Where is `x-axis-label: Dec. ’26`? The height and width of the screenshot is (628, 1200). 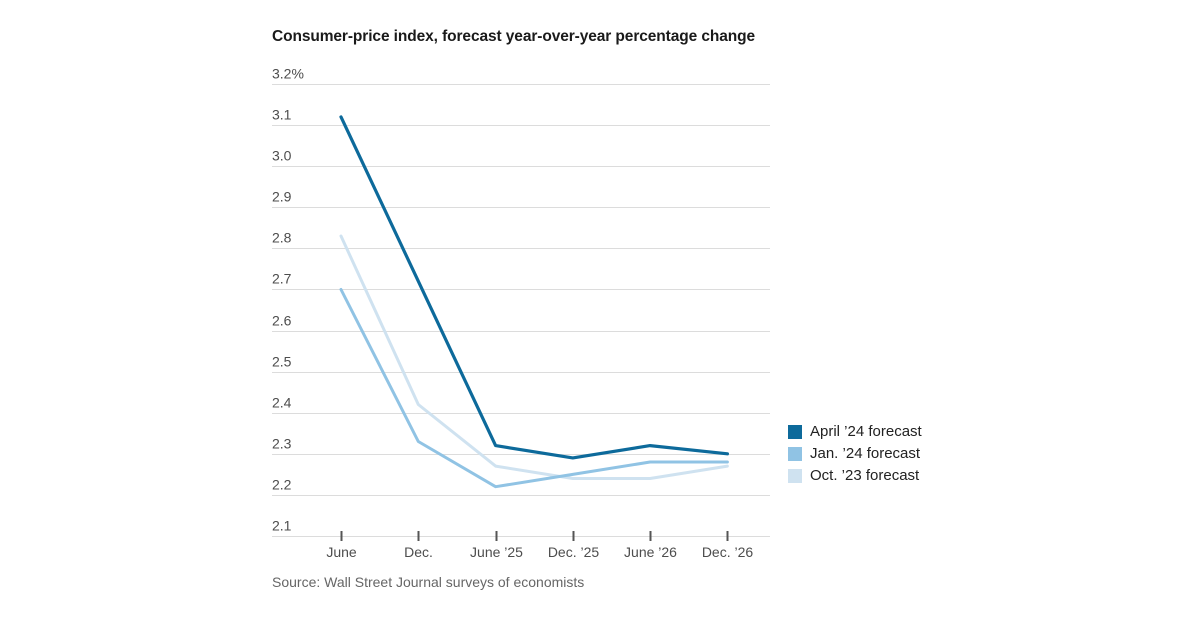
x-axis-label: Dec. ’26 is located at coordinates (728, 552).